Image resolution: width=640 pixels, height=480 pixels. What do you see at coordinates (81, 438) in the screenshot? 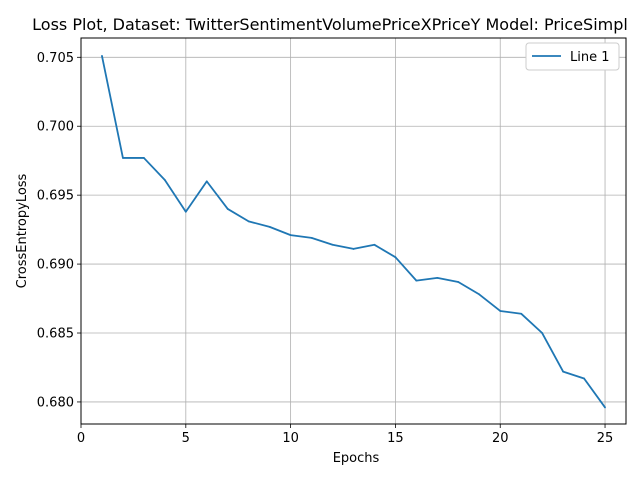
I see `x-tick-label: 0` at bounding box center [81, 438].